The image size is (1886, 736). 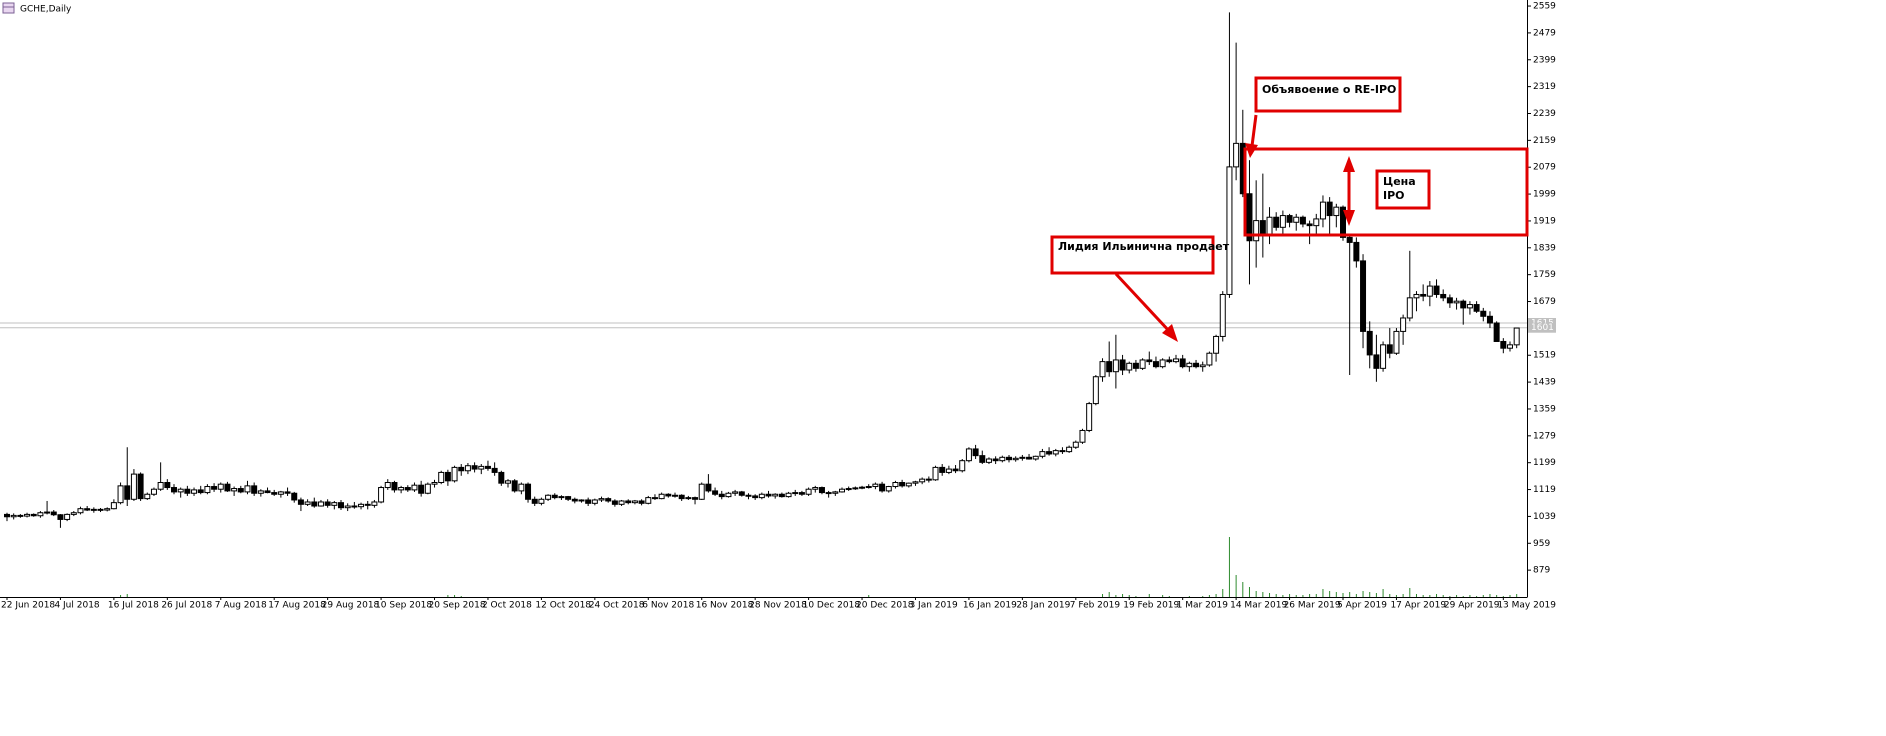 What do you see at coordinates (37, 8) in the screenshot?
I see `header: GCHE,Daily` at bounding box center [37, 8].